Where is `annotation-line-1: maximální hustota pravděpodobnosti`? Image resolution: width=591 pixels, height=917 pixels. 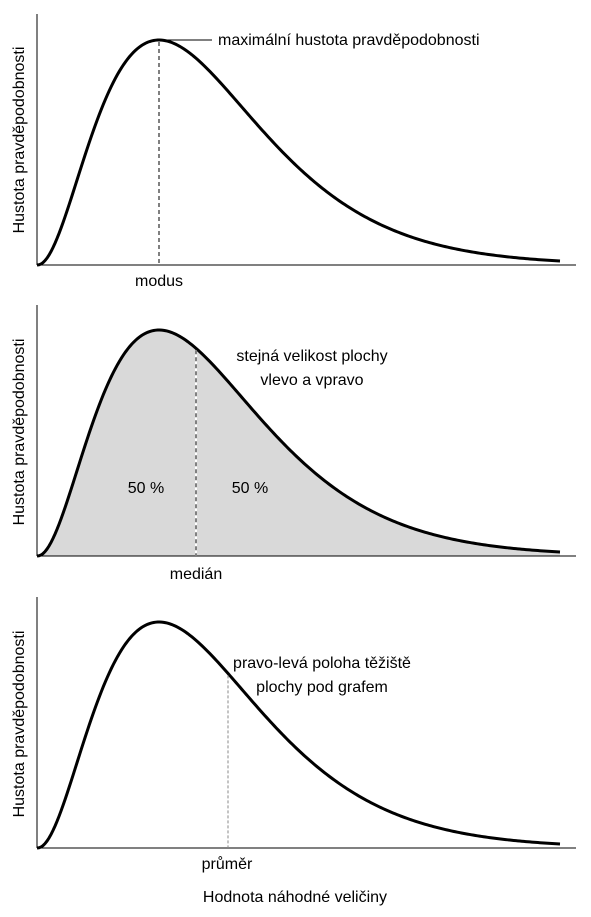 annotation-line-1: maximální hustota pravděpodobnosti is located at coordinates (349, 40).